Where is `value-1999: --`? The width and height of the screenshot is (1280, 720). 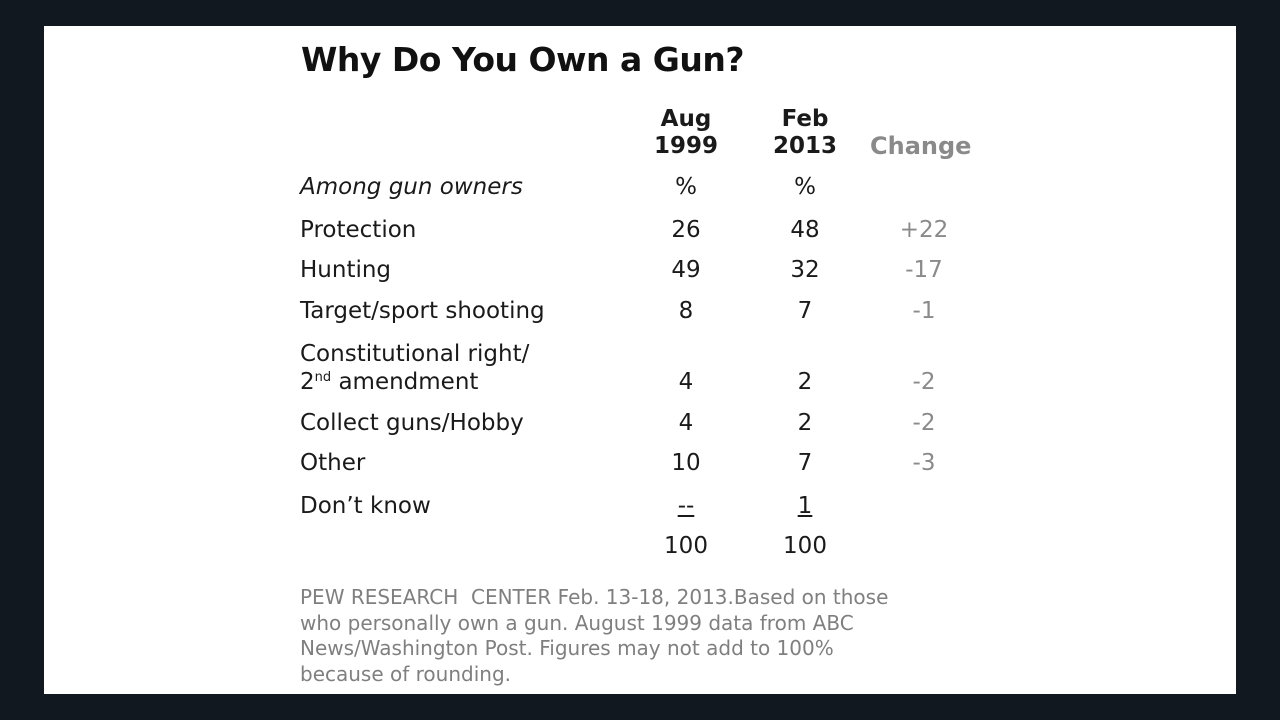
value-1999: -- is located at coordinates (686, 506).